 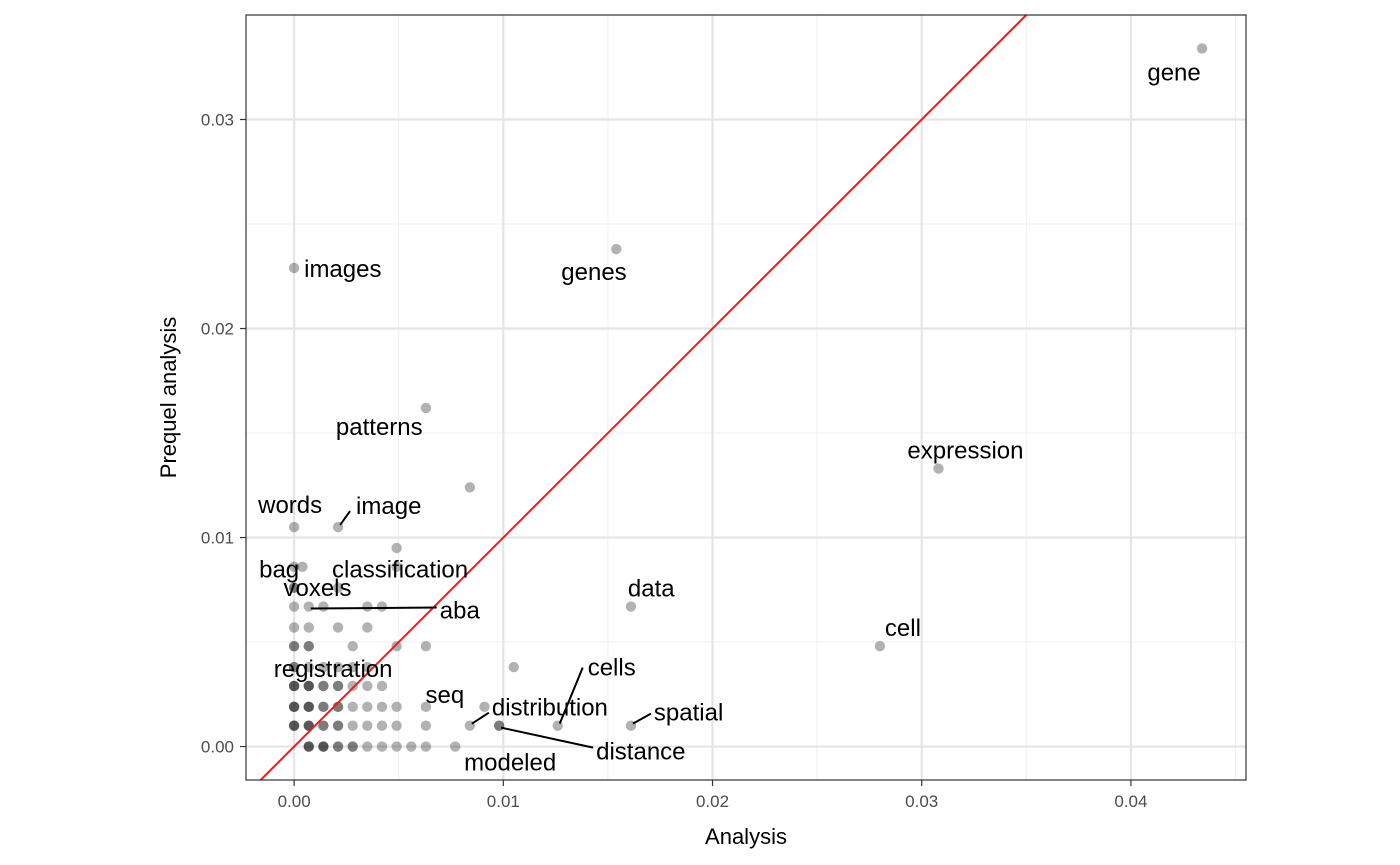 What do you see at coordinates (317, 588) in the screenshot?
I see `point-label-voxels: voxels` at bounding box center [317, 588].